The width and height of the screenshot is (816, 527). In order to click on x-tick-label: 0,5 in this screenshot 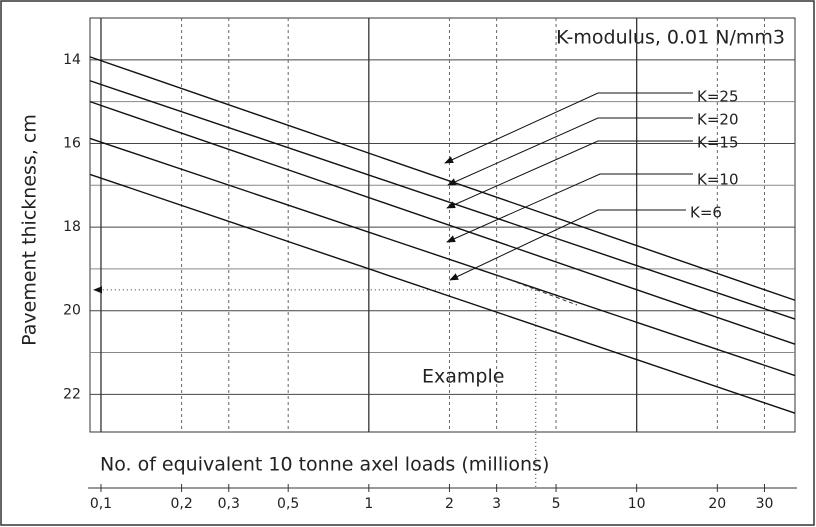, I will do `click(288, 504)`.